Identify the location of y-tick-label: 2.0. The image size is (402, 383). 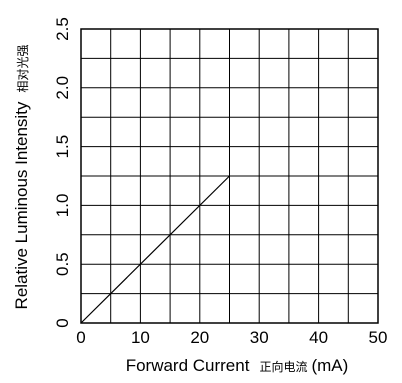
(62, 88).